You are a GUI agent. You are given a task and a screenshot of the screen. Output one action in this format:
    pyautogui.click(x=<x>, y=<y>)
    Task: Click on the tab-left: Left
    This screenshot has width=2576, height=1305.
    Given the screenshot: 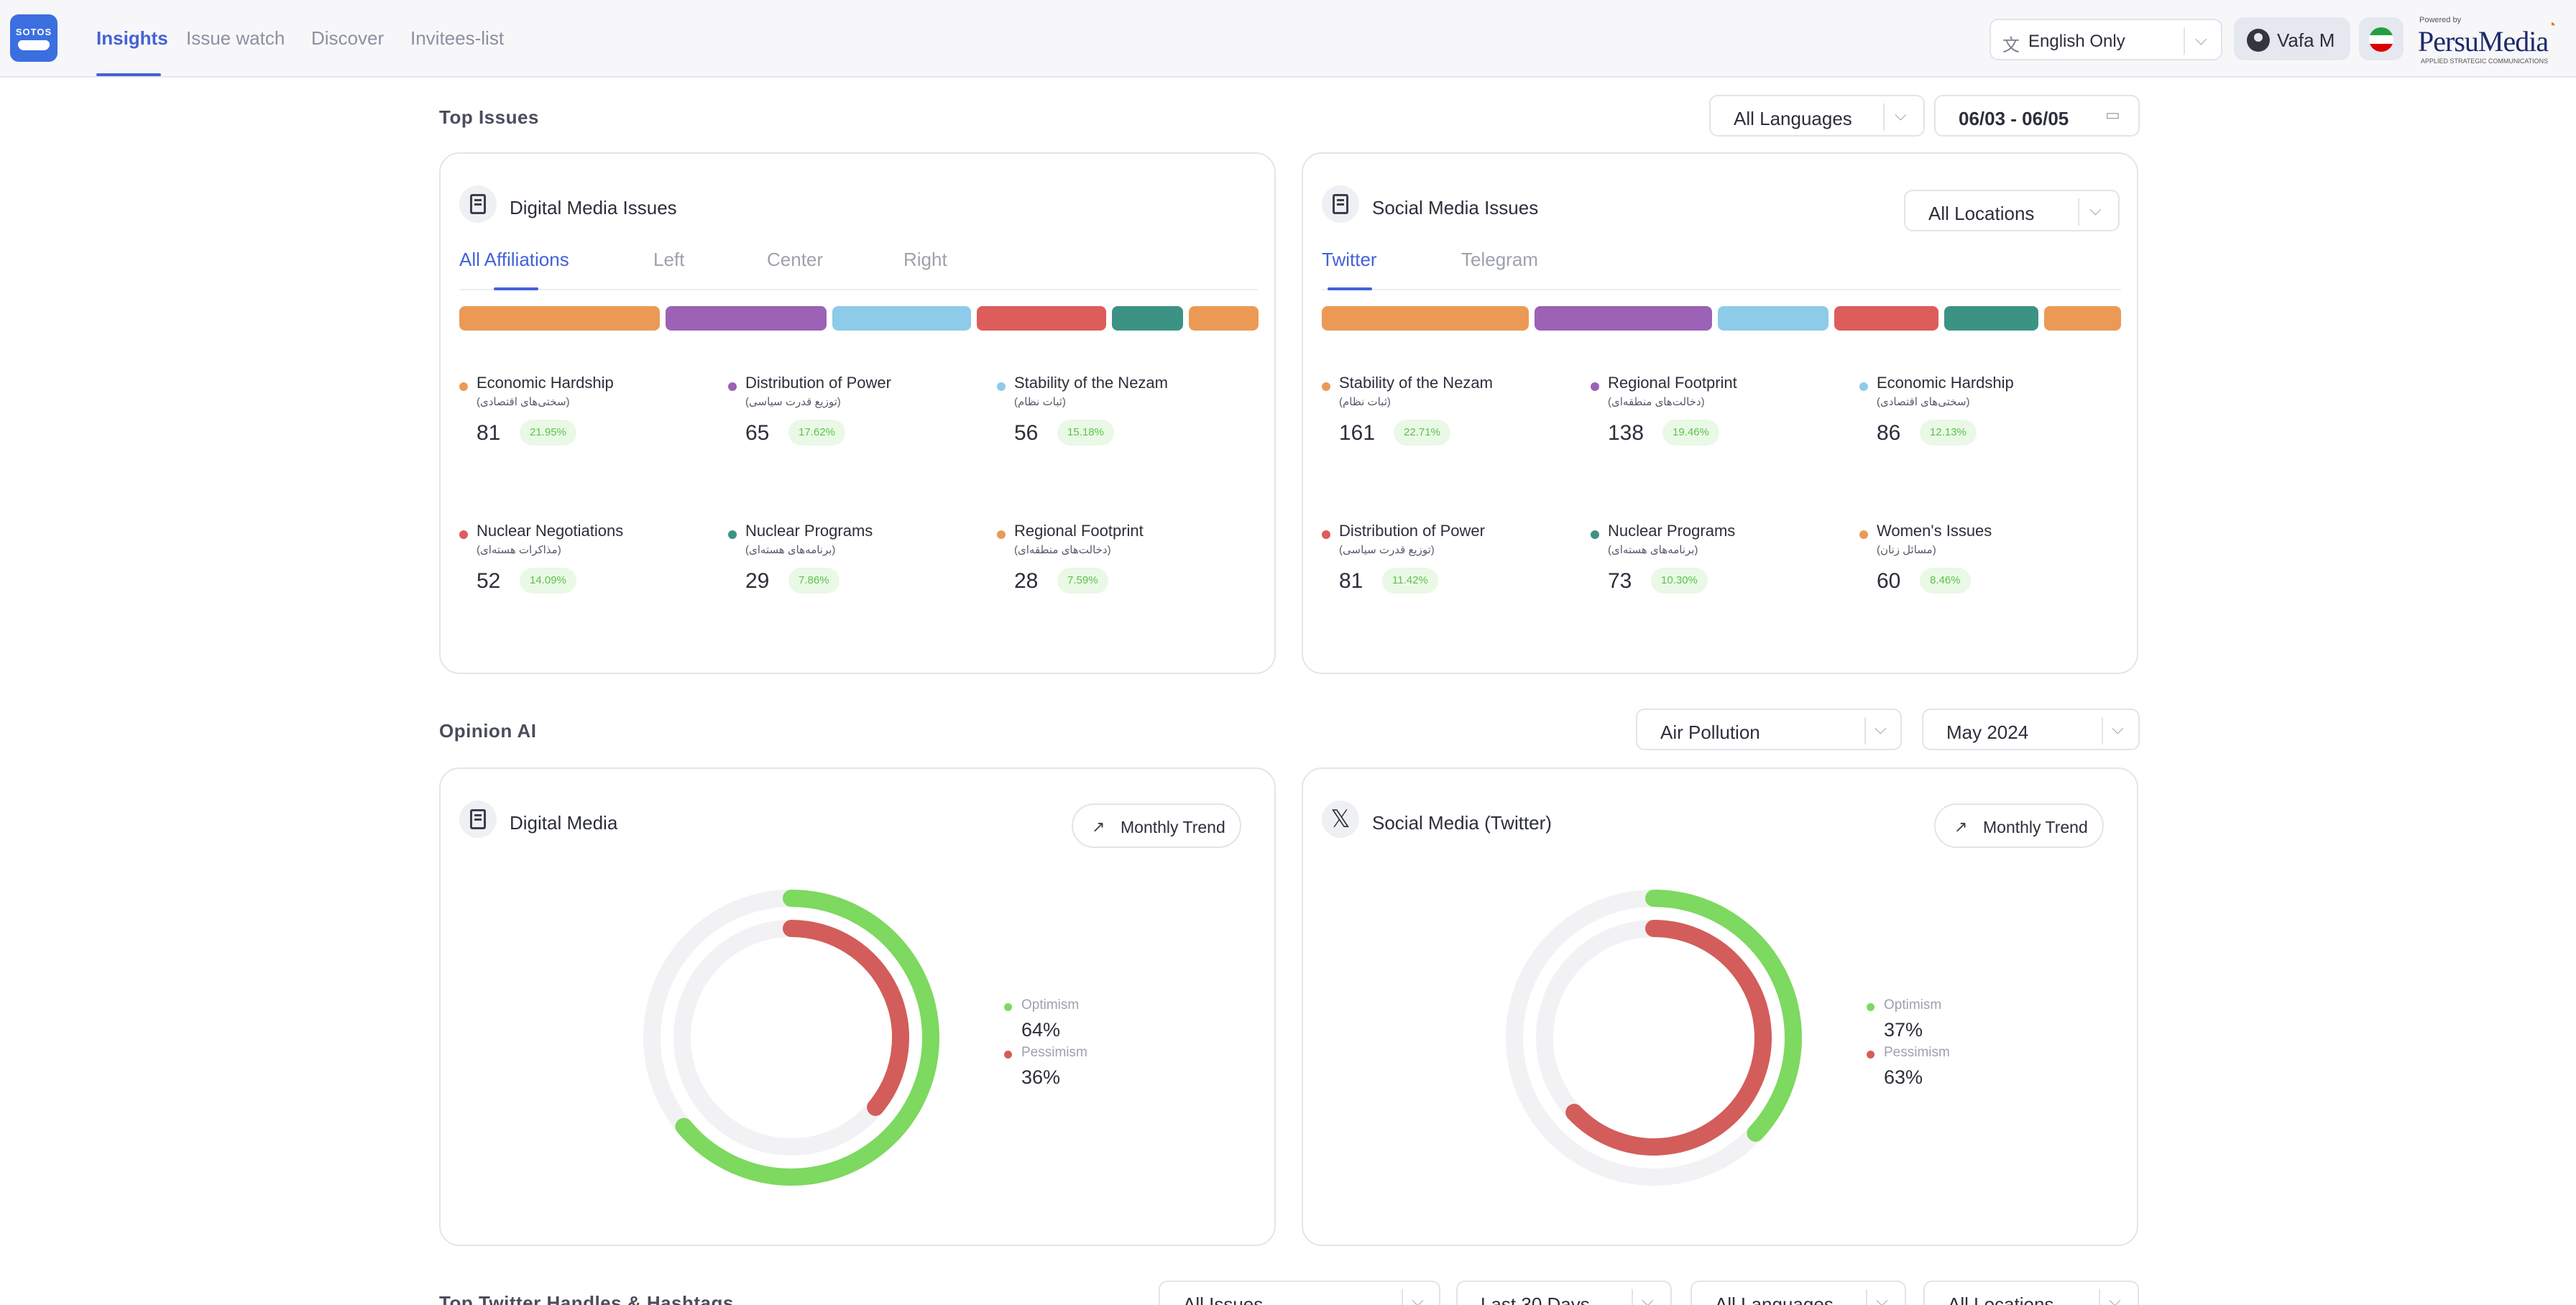 What is the action you would take?
    pyautogui.click(x=669, y=259)
    